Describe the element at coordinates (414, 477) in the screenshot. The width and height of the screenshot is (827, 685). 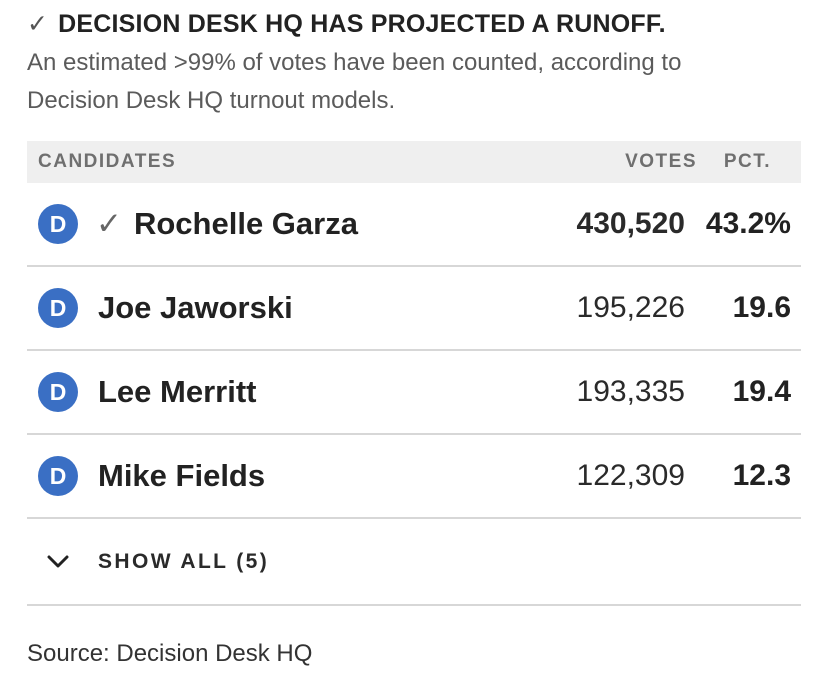
I see `table-row: D Mike Fields 122,309 12.3` at that location.